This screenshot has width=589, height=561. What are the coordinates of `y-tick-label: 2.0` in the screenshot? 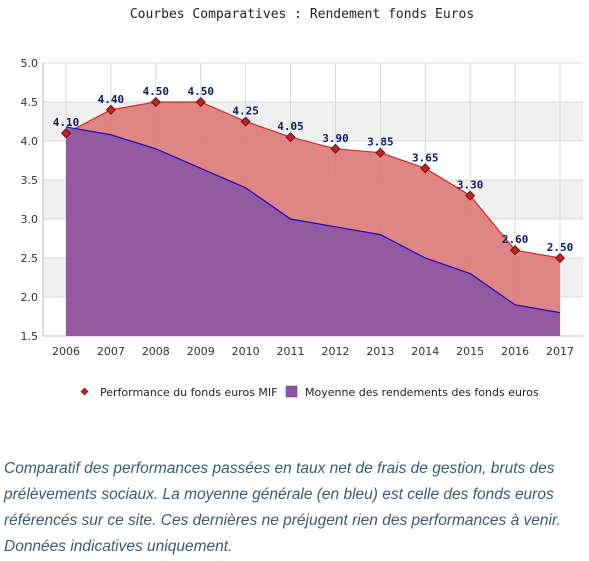 It's located at (30, 297).